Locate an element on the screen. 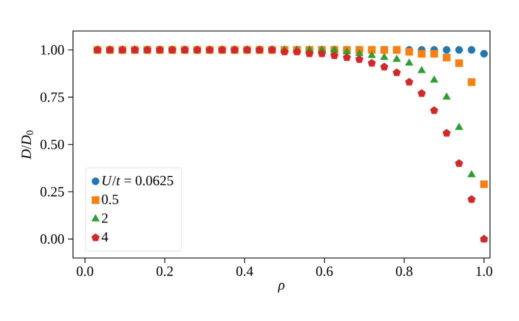 The image size is (519, 321). y-tick-label: 0.25 is located at coordinates (52, 192).